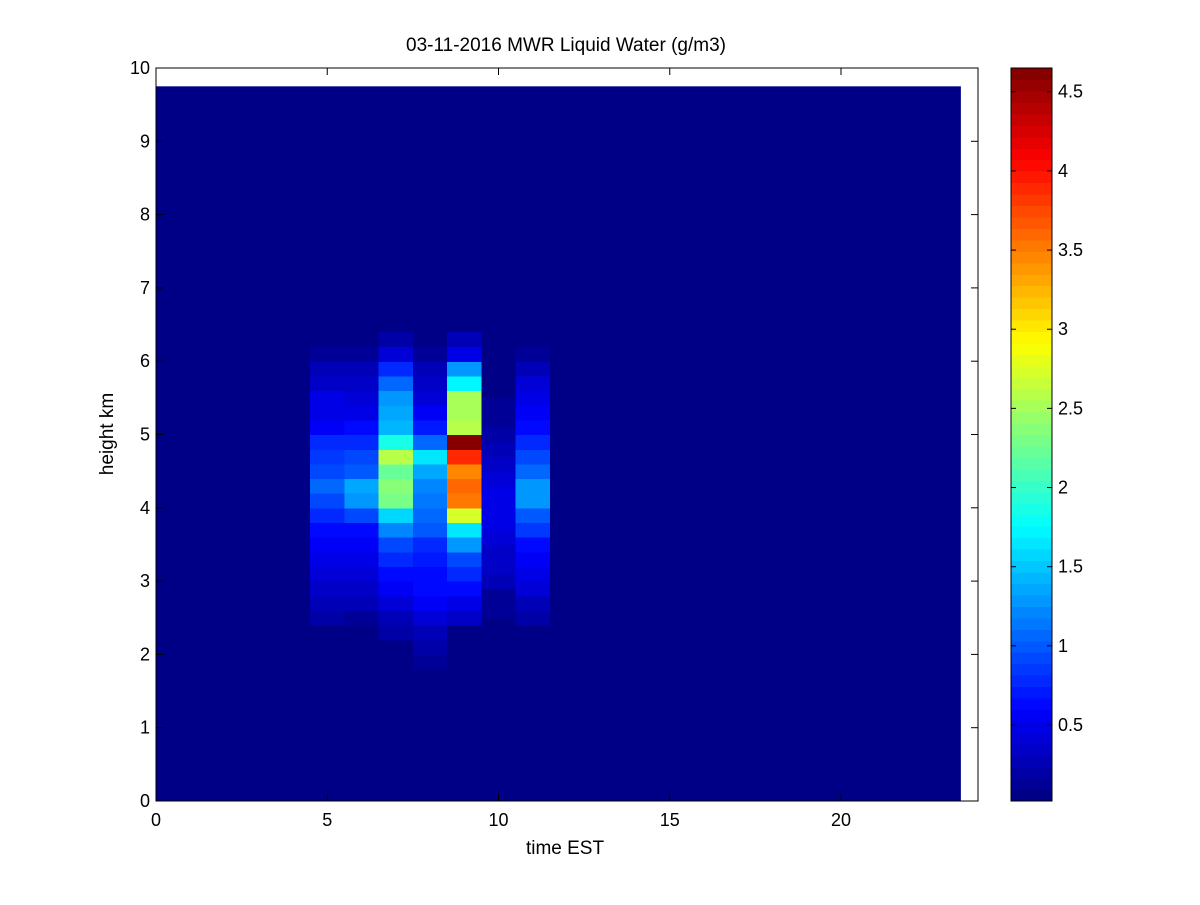 The height and width of the screenshot is (905, 1200). What do you see at coordinates (565, 848) in the screenshot?
I see `x-axis-label: time EST` at bounding box center [565, 848].